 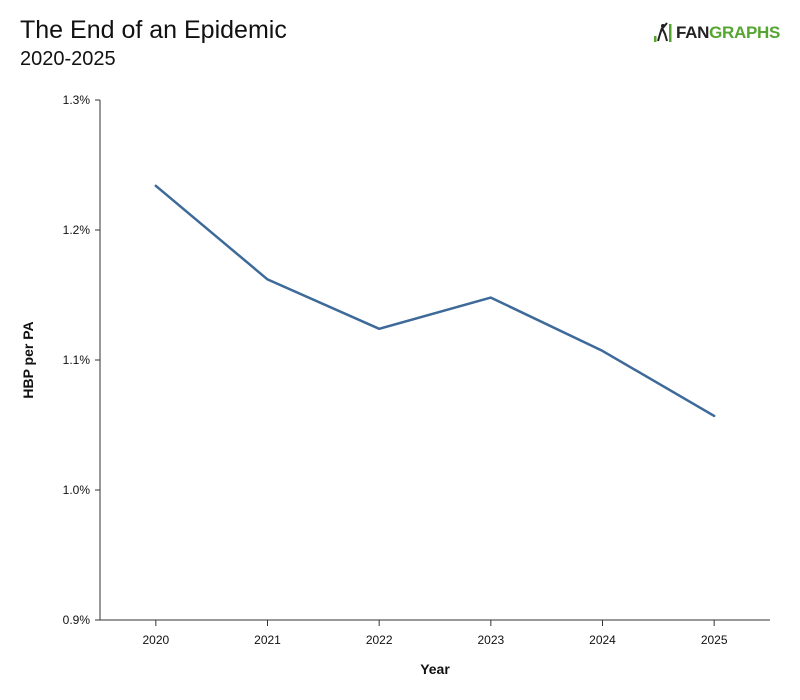 What do you see at coordinates (77, 620) in the screenshot?
I see `y-tick-label: 0.9%` at bounding box center [77, 620].